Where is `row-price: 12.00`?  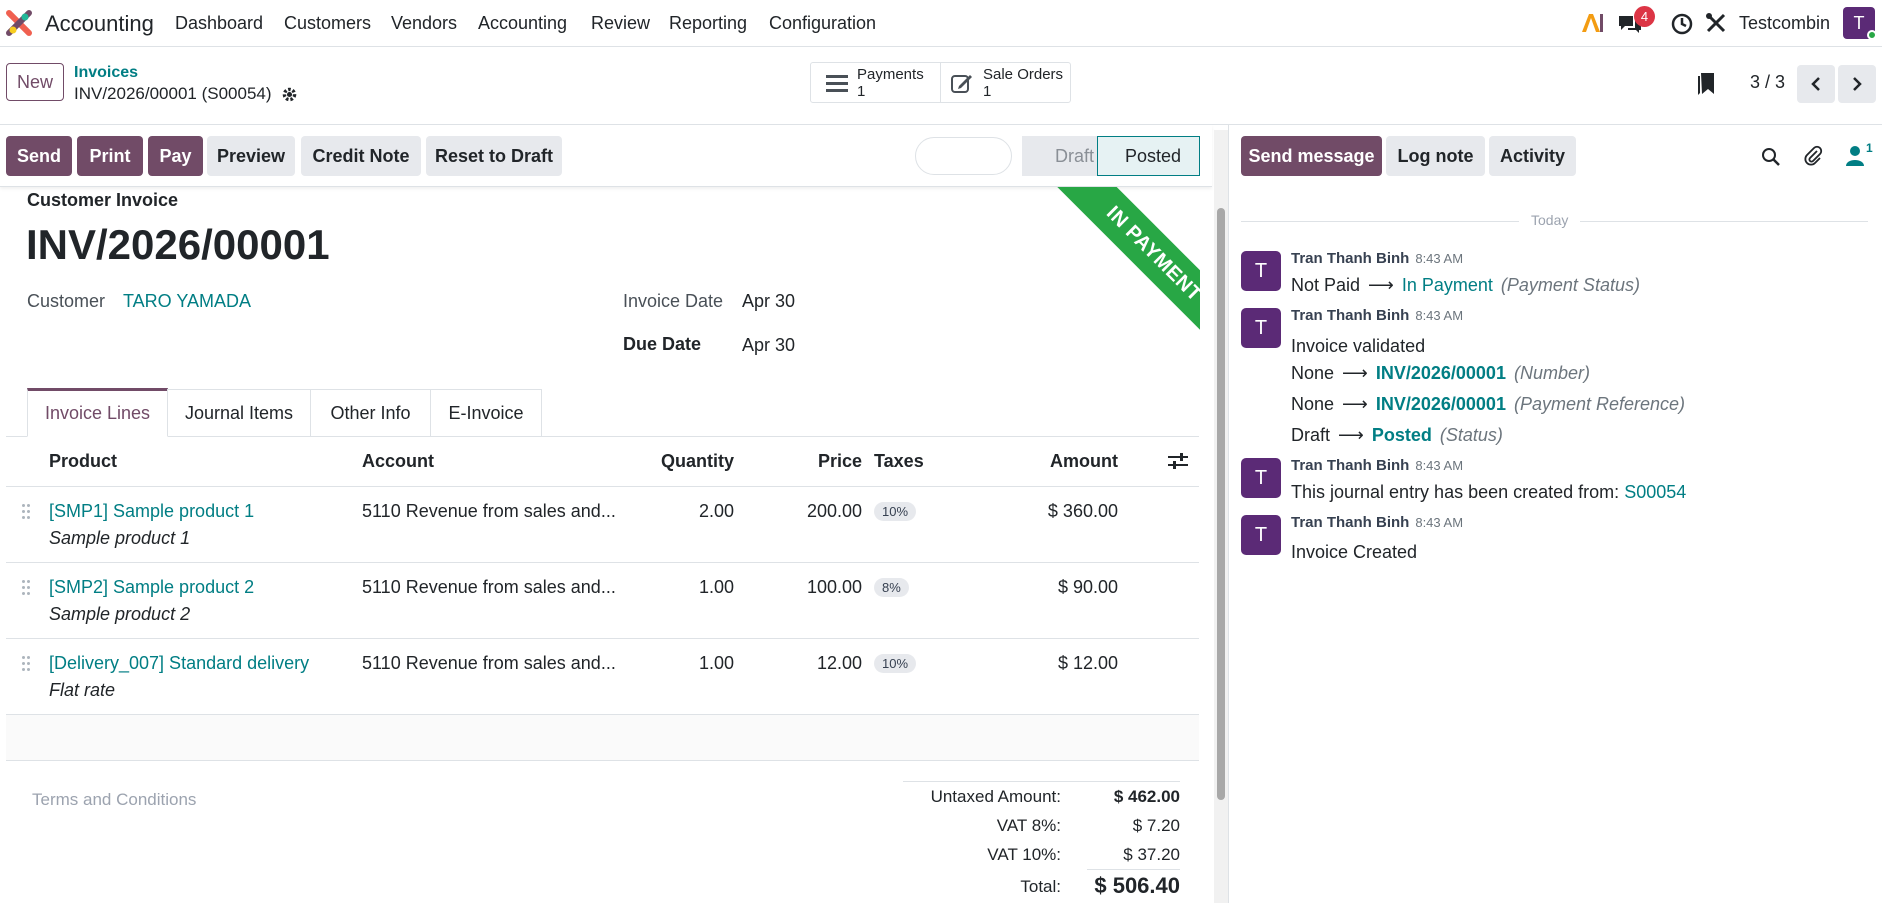 row-price: 12.00 is located at coordinates (839, 663).